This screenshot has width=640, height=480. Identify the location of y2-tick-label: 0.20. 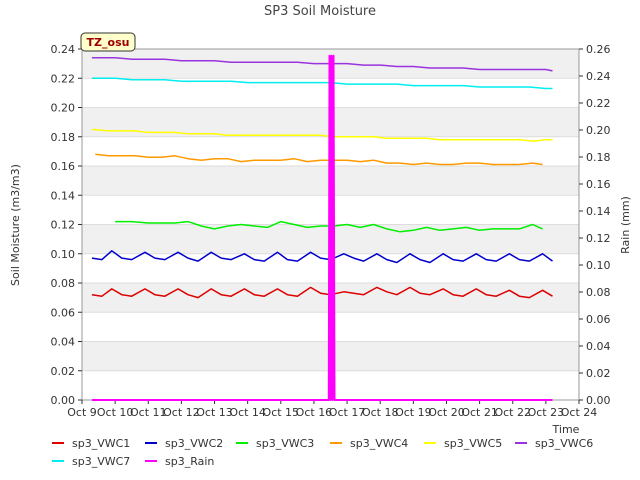
(598, 130).